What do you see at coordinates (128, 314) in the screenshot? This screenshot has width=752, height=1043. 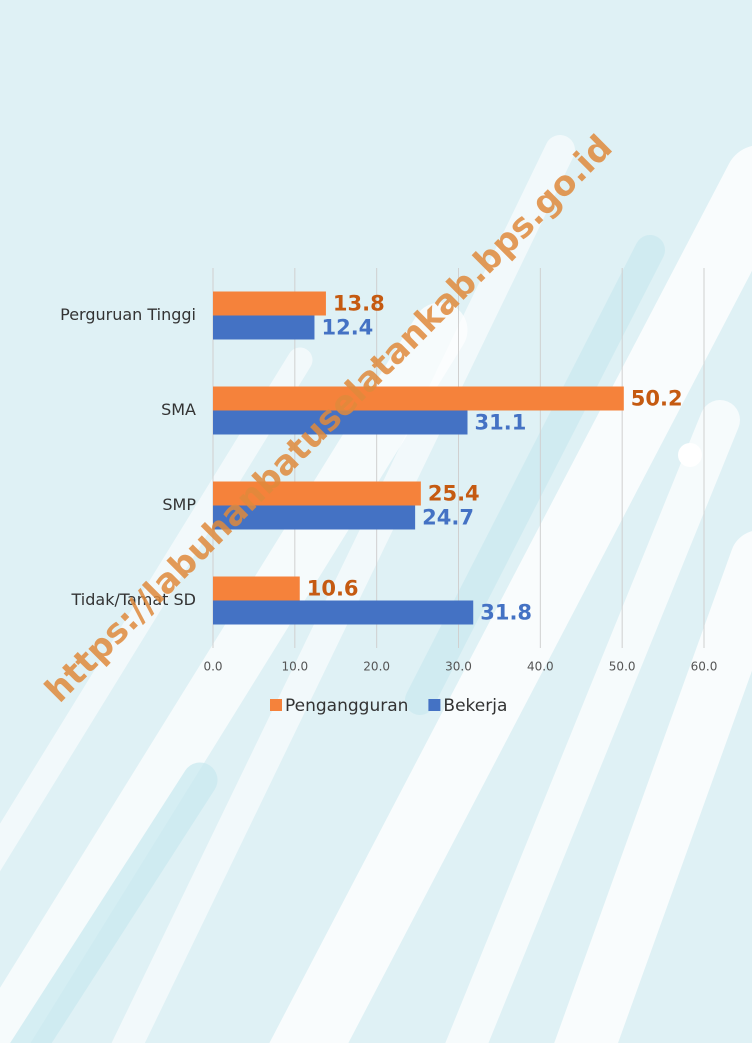 I see `y-tick-label: Perguruan Tinggi` at bounding box center [128, 314].